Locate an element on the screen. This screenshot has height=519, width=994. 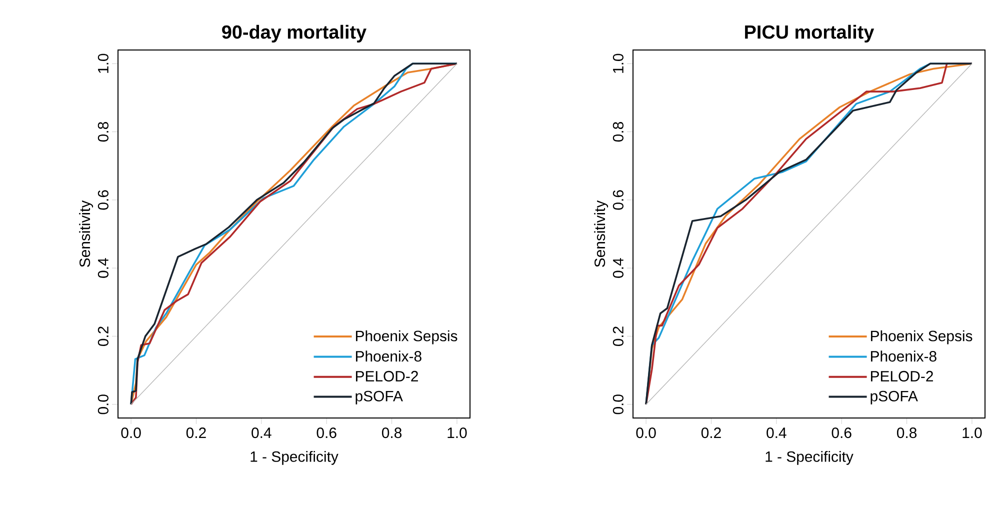
chart-title: 90-day mortality is located at coordinates (294, 33).